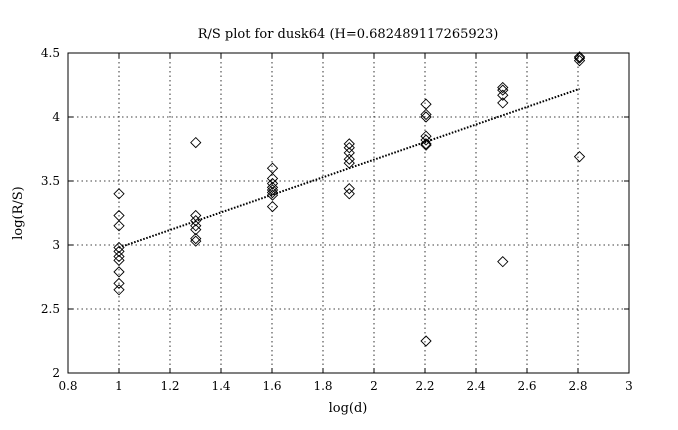  What do you see at coordinates (220, 386) in the screenshot?
I see `x-tick-label: 1.4` at bounding box center [220, 386].